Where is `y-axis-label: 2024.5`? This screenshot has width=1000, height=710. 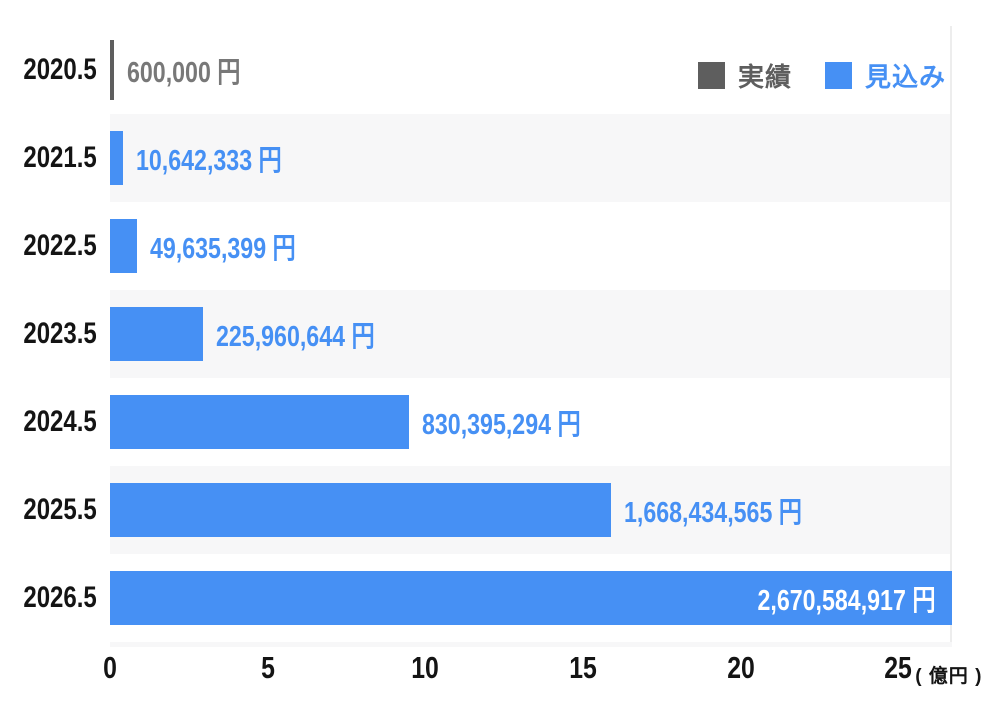
y-axis-label: 2024.5 is located at coordinates (60, 421).